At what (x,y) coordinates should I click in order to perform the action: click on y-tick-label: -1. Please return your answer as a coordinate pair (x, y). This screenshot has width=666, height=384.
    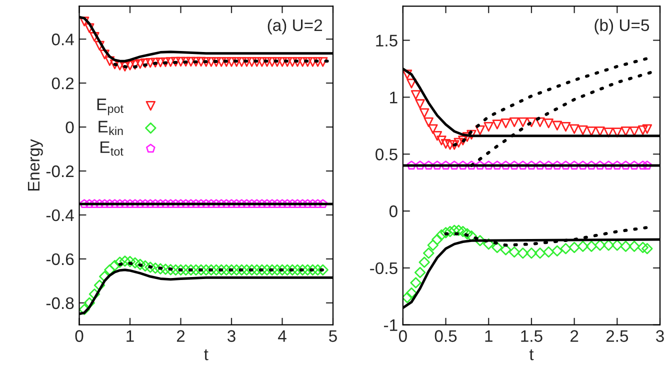
    Looking at the image, I should click on (391, 325).